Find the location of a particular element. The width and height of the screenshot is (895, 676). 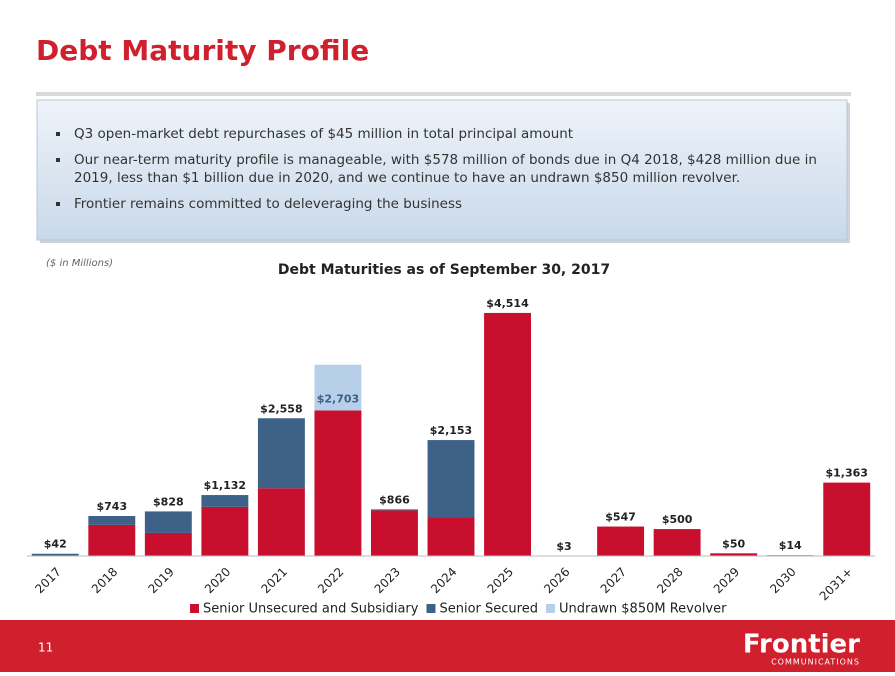

legend-label: Undrawn $850M Revolver is located at coordinates (643, 609).